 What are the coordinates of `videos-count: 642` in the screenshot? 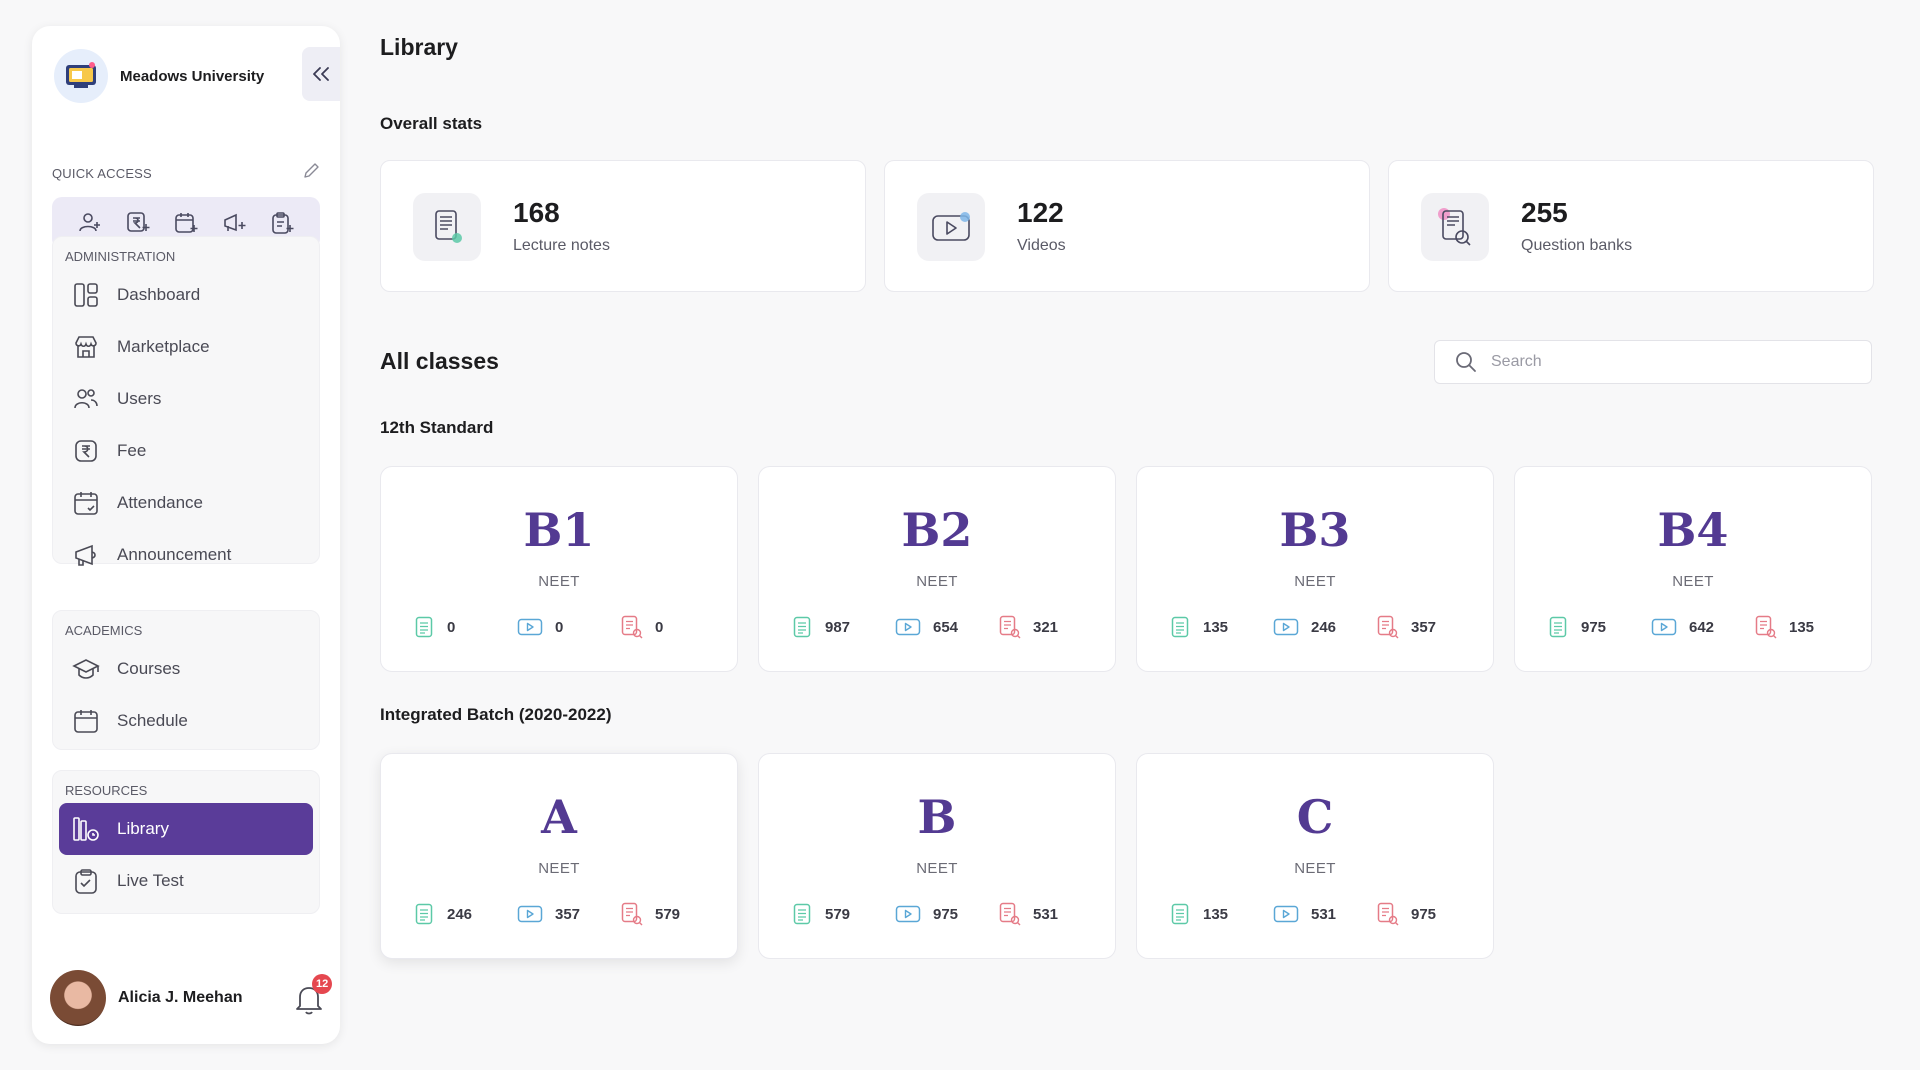 It's located at (1702, 627).